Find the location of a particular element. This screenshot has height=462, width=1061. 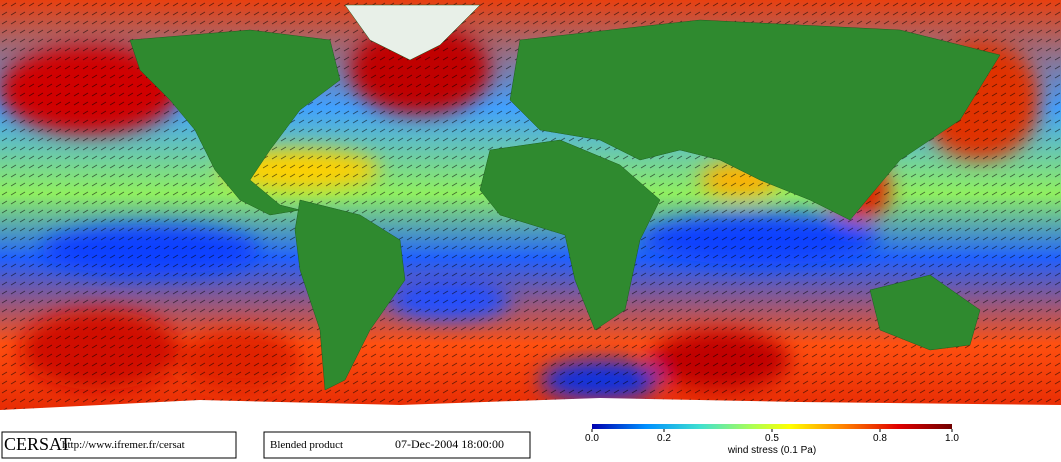

colorbar-tick-label: 0.8 is located at coordinates (880, 438).